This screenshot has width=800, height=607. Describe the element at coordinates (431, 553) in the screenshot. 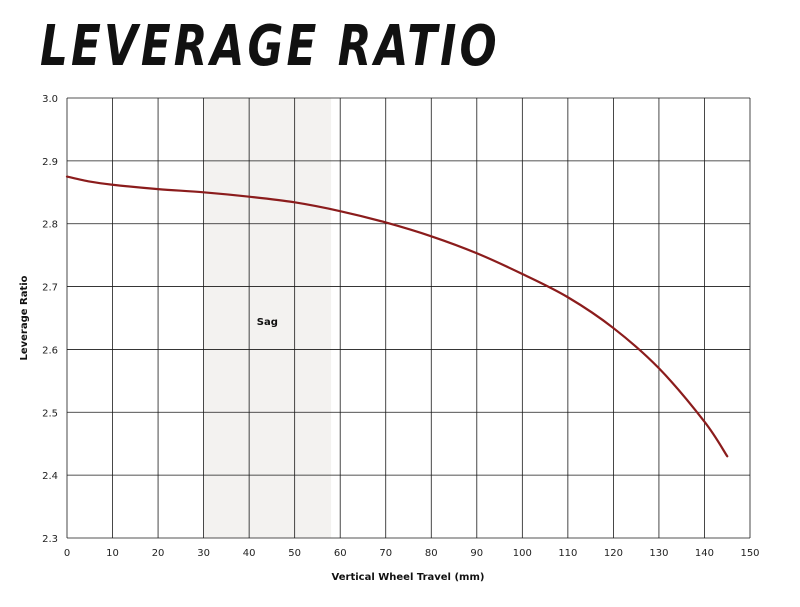

I see `x-tick-label: 80` at that location.